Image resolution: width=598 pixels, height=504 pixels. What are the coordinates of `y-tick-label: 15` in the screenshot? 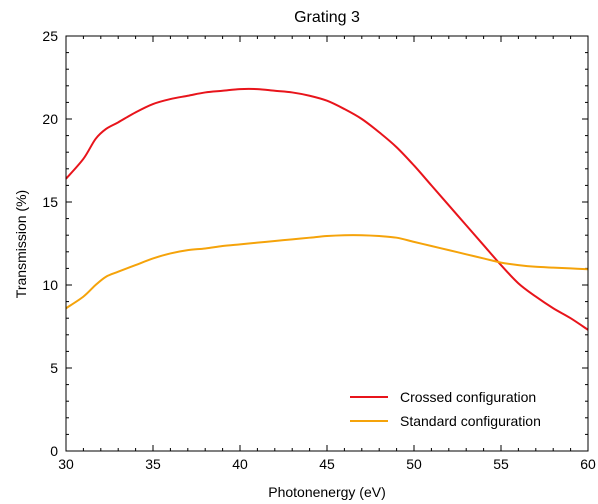 It's located at (50, 202).